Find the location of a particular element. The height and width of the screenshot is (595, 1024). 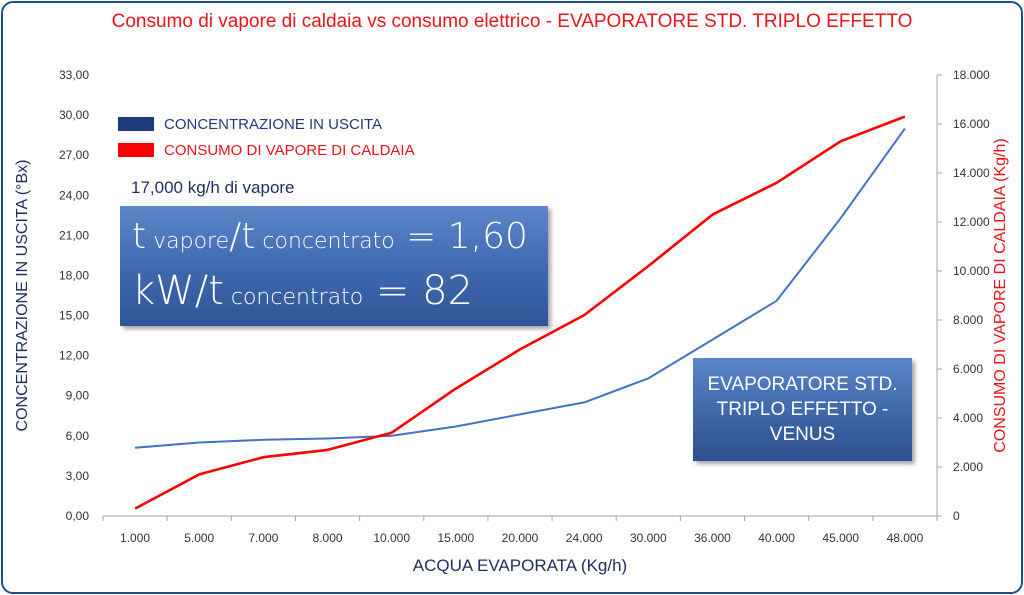

venus-line-2: TRIPLO EFFETTO - is located at coordinates (802, 409).